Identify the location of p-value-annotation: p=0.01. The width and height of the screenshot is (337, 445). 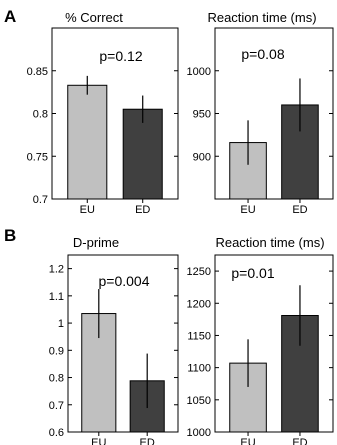
(252, 273).